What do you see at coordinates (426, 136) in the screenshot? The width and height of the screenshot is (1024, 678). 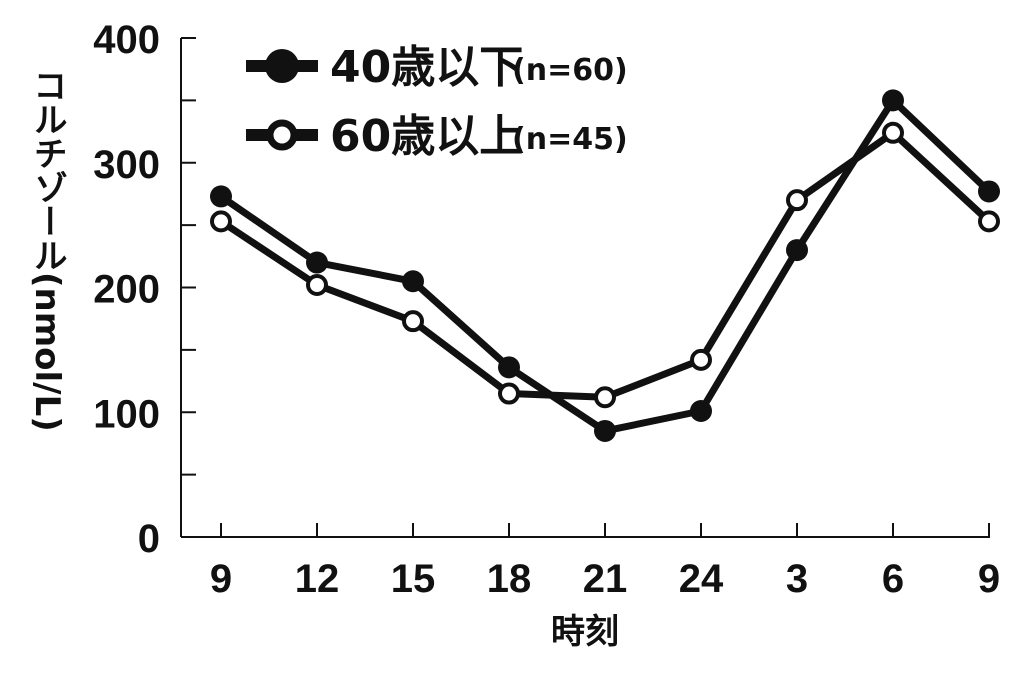 I see `legend-label: 60歳以上` at bounding box center [426, 136].